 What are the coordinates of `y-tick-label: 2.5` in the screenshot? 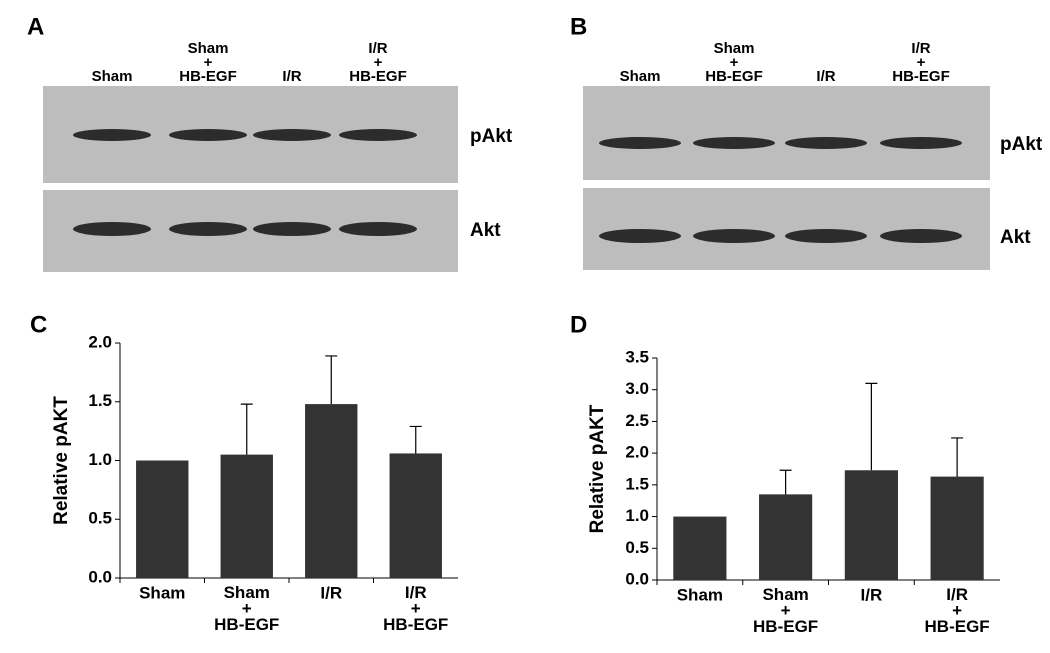 It's located at (637, 420).